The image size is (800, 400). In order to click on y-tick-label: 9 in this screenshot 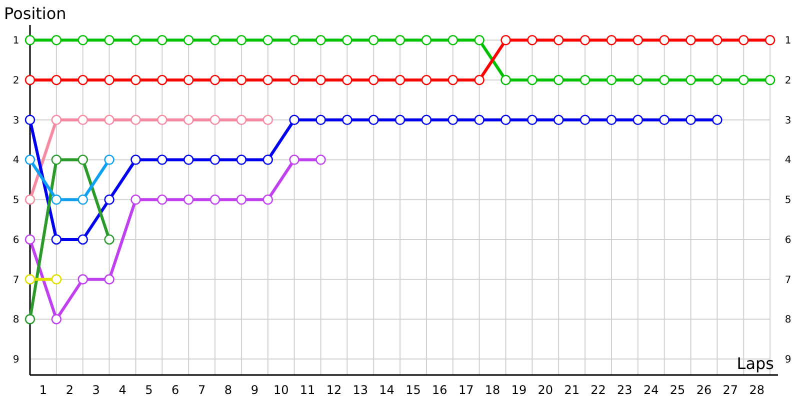, I will do `click(16, 360)`.